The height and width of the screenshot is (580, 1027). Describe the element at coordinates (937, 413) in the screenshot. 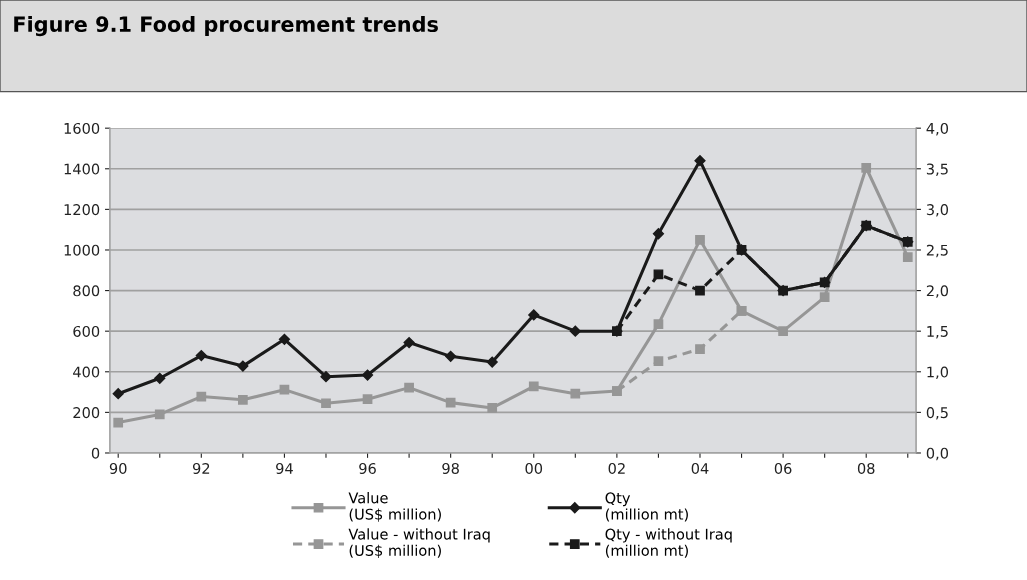

I see `y2-tick-label: 0,5` at that location.